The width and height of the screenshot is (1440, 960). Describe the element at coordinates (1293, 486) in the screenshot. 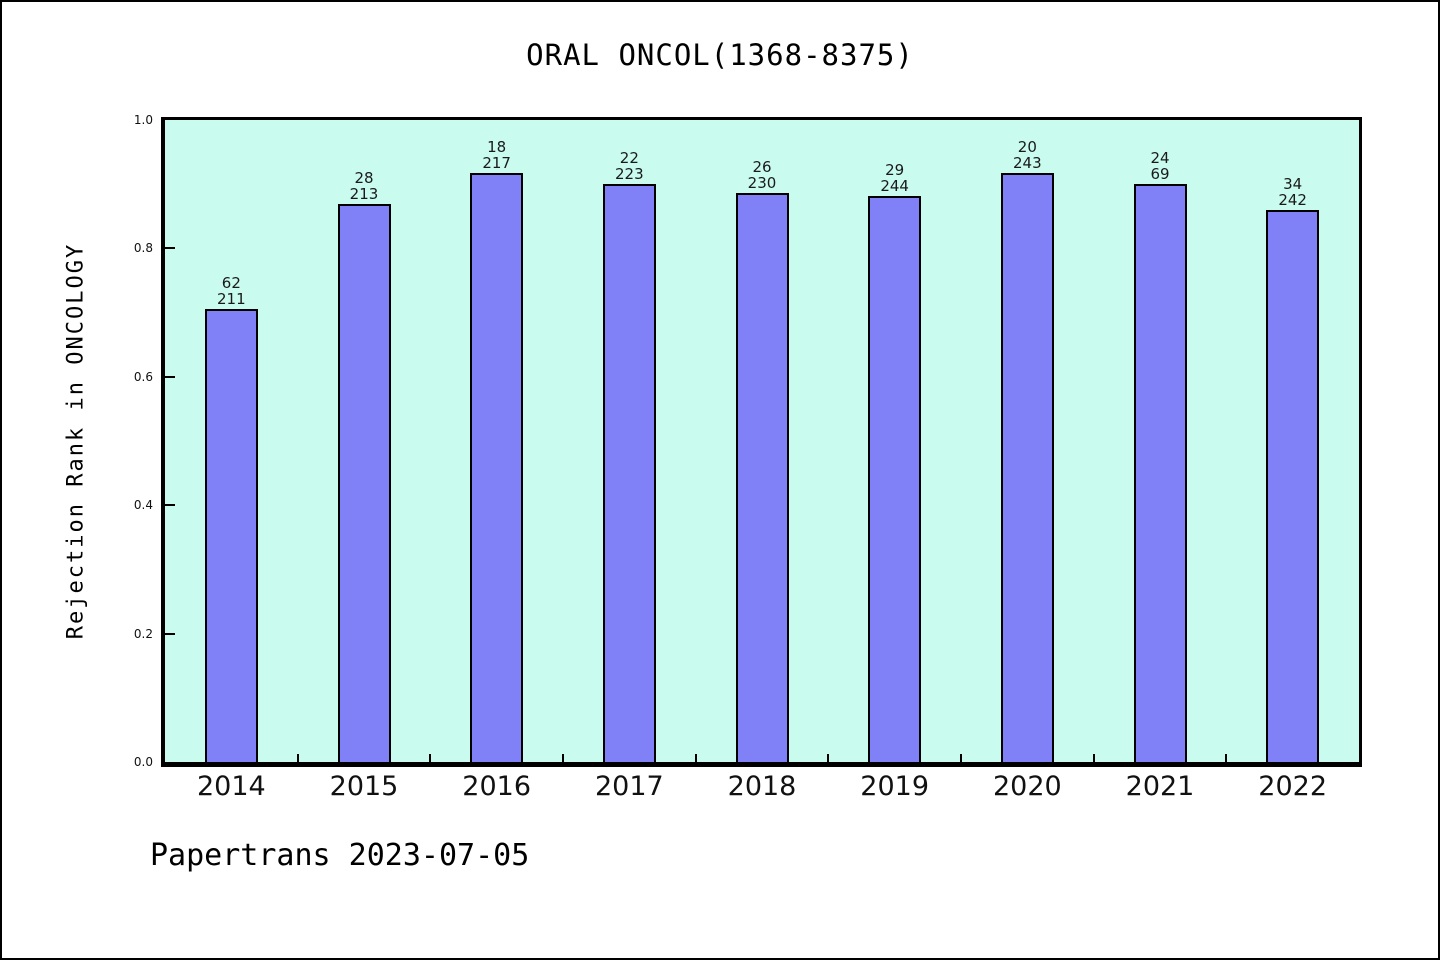

I see `bar-2022` at that location.